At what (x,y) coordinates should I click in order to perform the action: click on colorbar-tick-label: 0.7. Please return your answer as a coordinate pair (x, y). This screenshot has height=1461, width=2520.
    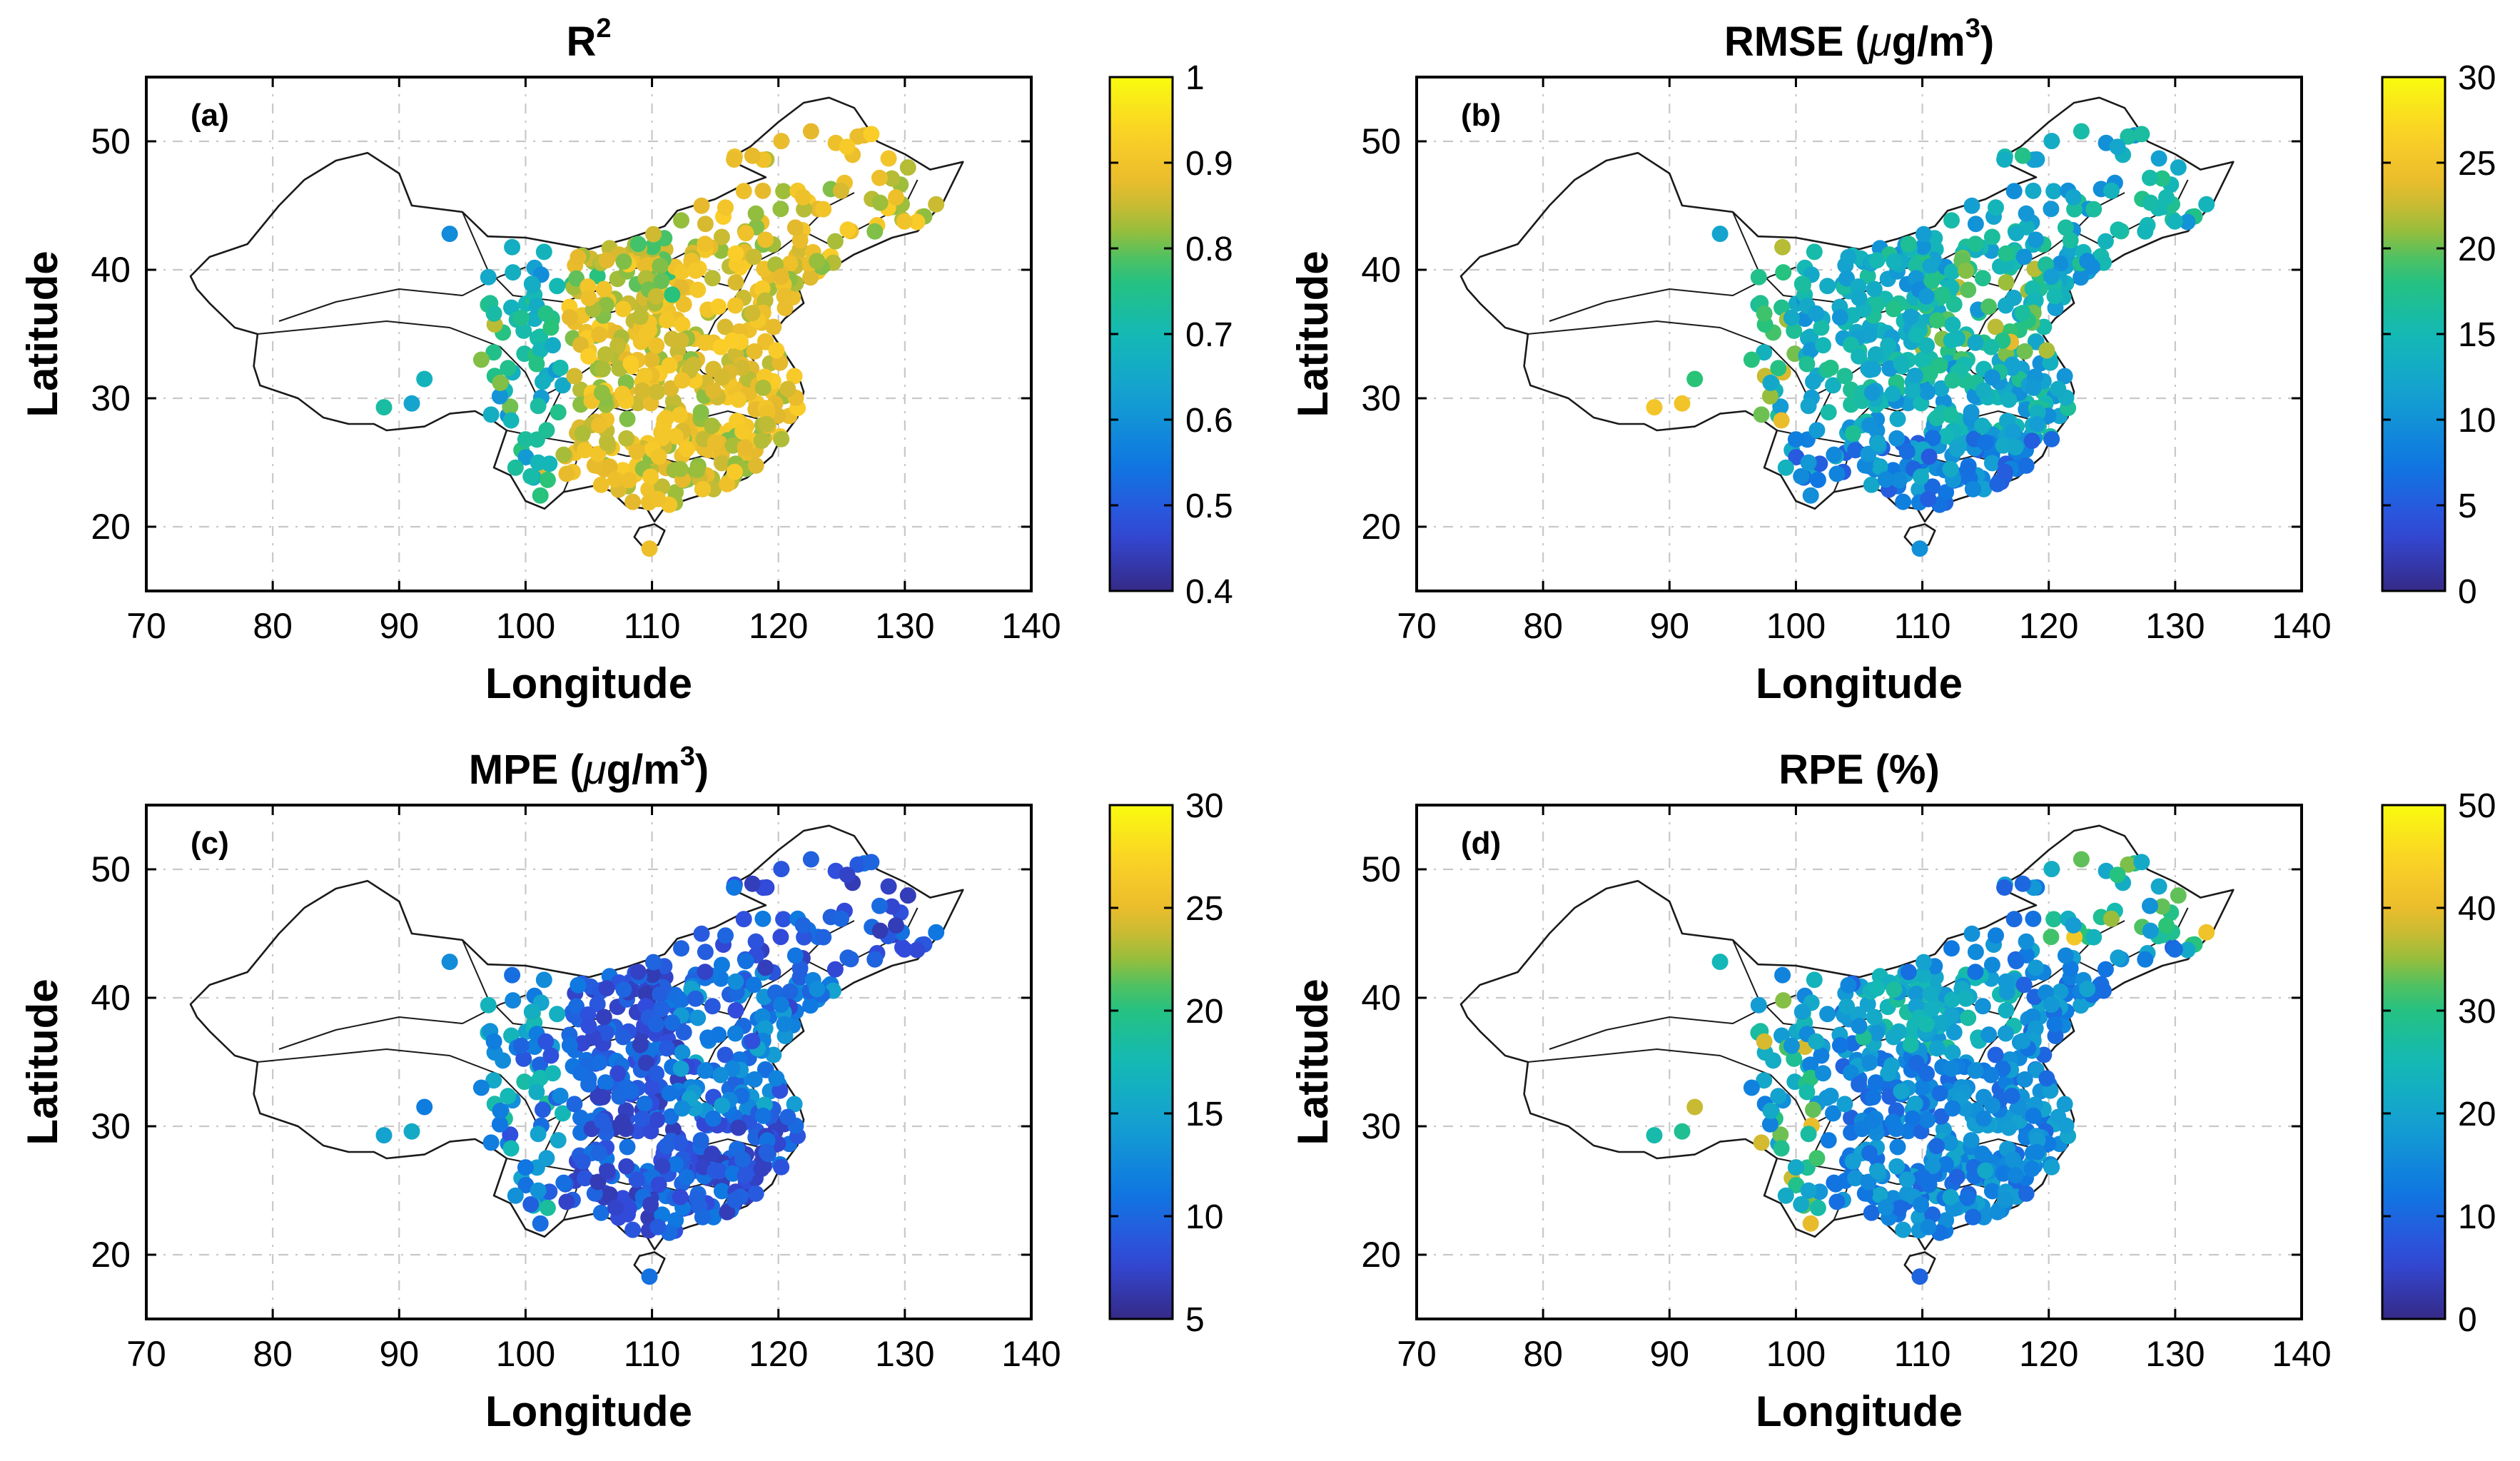
    Looking at the image, I should click on (1209, 335).